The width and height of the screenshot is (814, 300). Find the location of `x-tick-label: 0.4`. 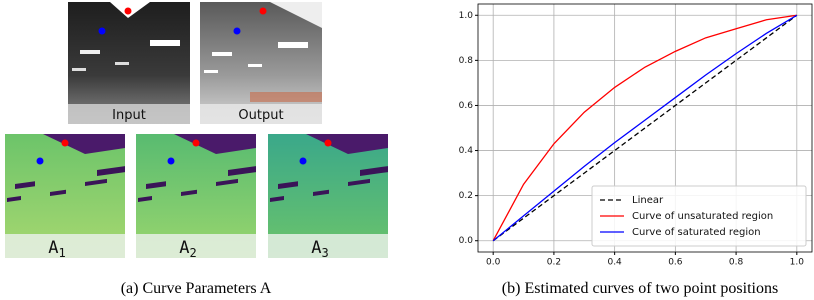

x-tick-label: 0.4 is located at coordinates (614, 263).